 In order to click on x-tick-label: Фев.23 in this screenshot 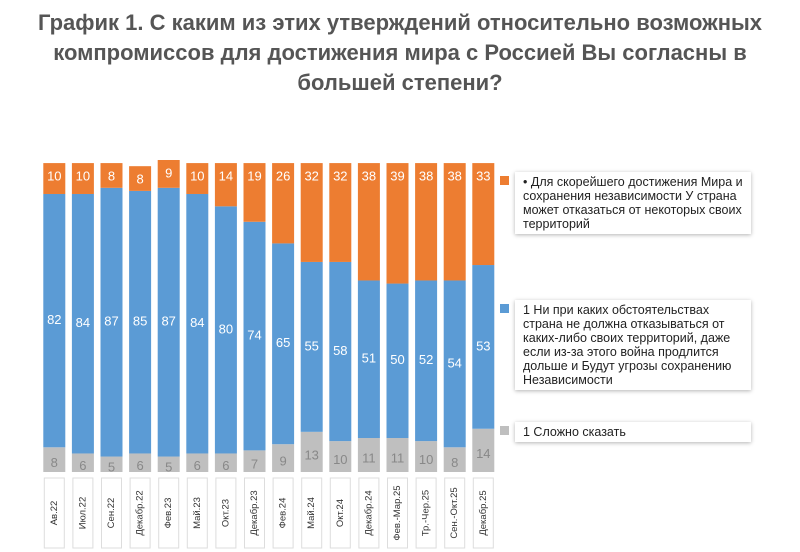, I will do `click(168, 513)`.